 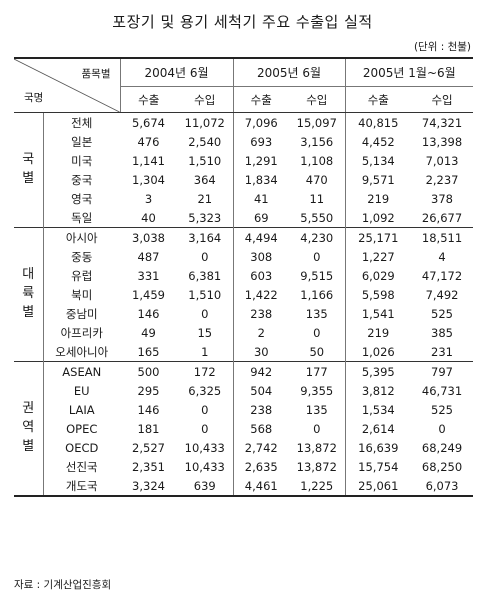 I want to click on import-value: 1,166, so click(x=317, y=294).